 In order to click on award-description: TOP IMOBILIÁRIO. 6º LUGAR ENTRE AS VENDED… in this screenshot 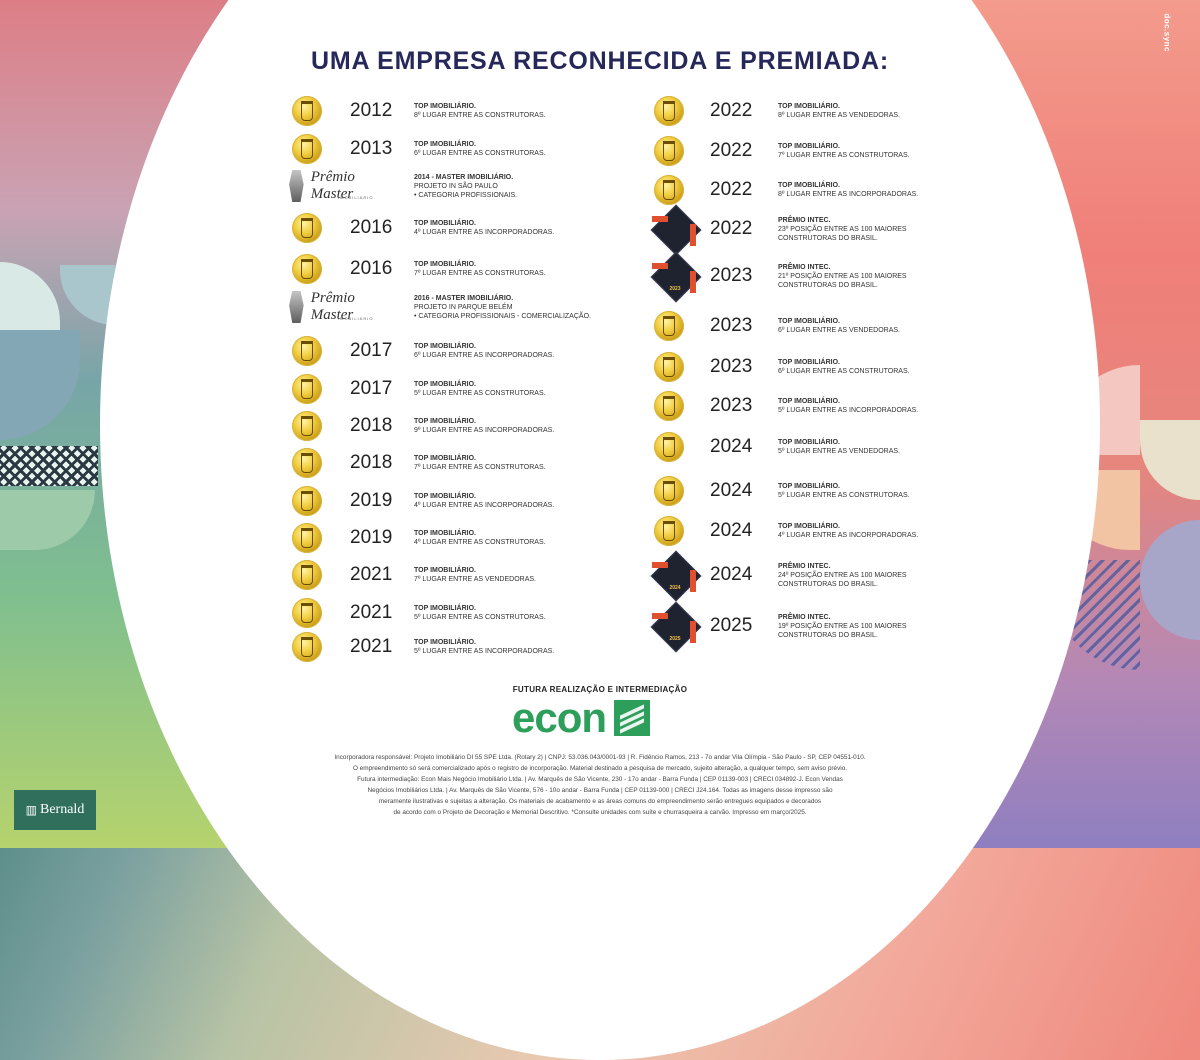, I will do `click(839, 326)`.